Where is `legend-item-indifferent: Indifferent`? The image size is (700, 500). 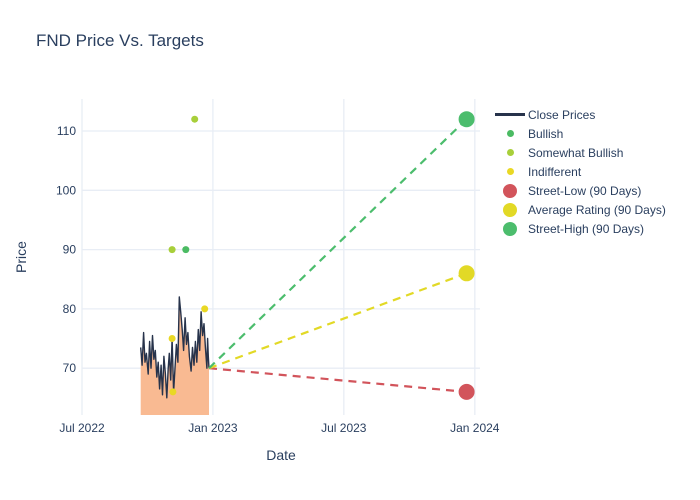
legend-item-indifferent: Indifferent is located at coordinates (579, 171).